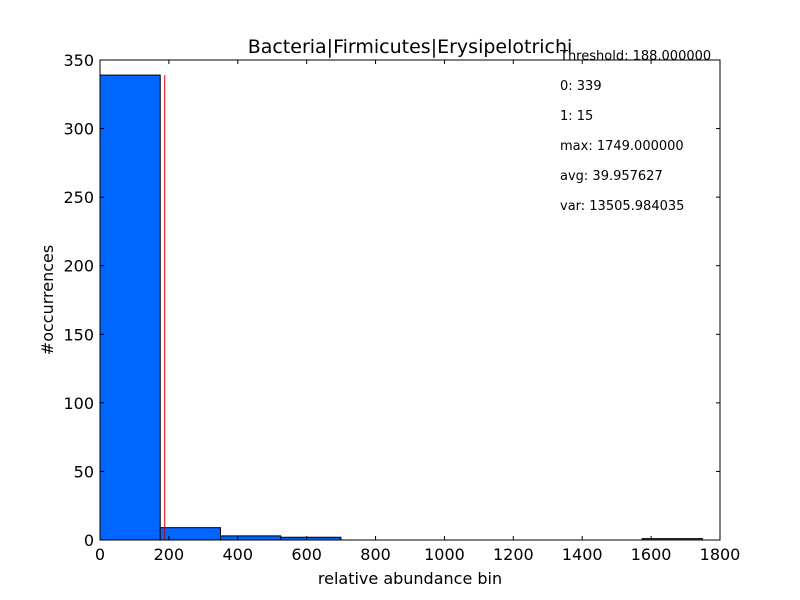 This screenshot has width=800, height=600. I want to click on y-tick-label: 50, so click(84, 471).